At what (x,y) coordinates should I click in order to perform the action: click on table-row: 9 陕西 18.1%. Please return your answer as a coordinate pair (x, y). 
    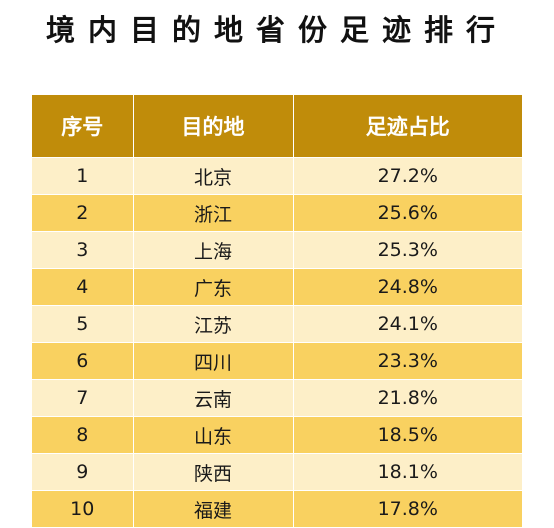
    Looking at the image, I should click on (277, 472).